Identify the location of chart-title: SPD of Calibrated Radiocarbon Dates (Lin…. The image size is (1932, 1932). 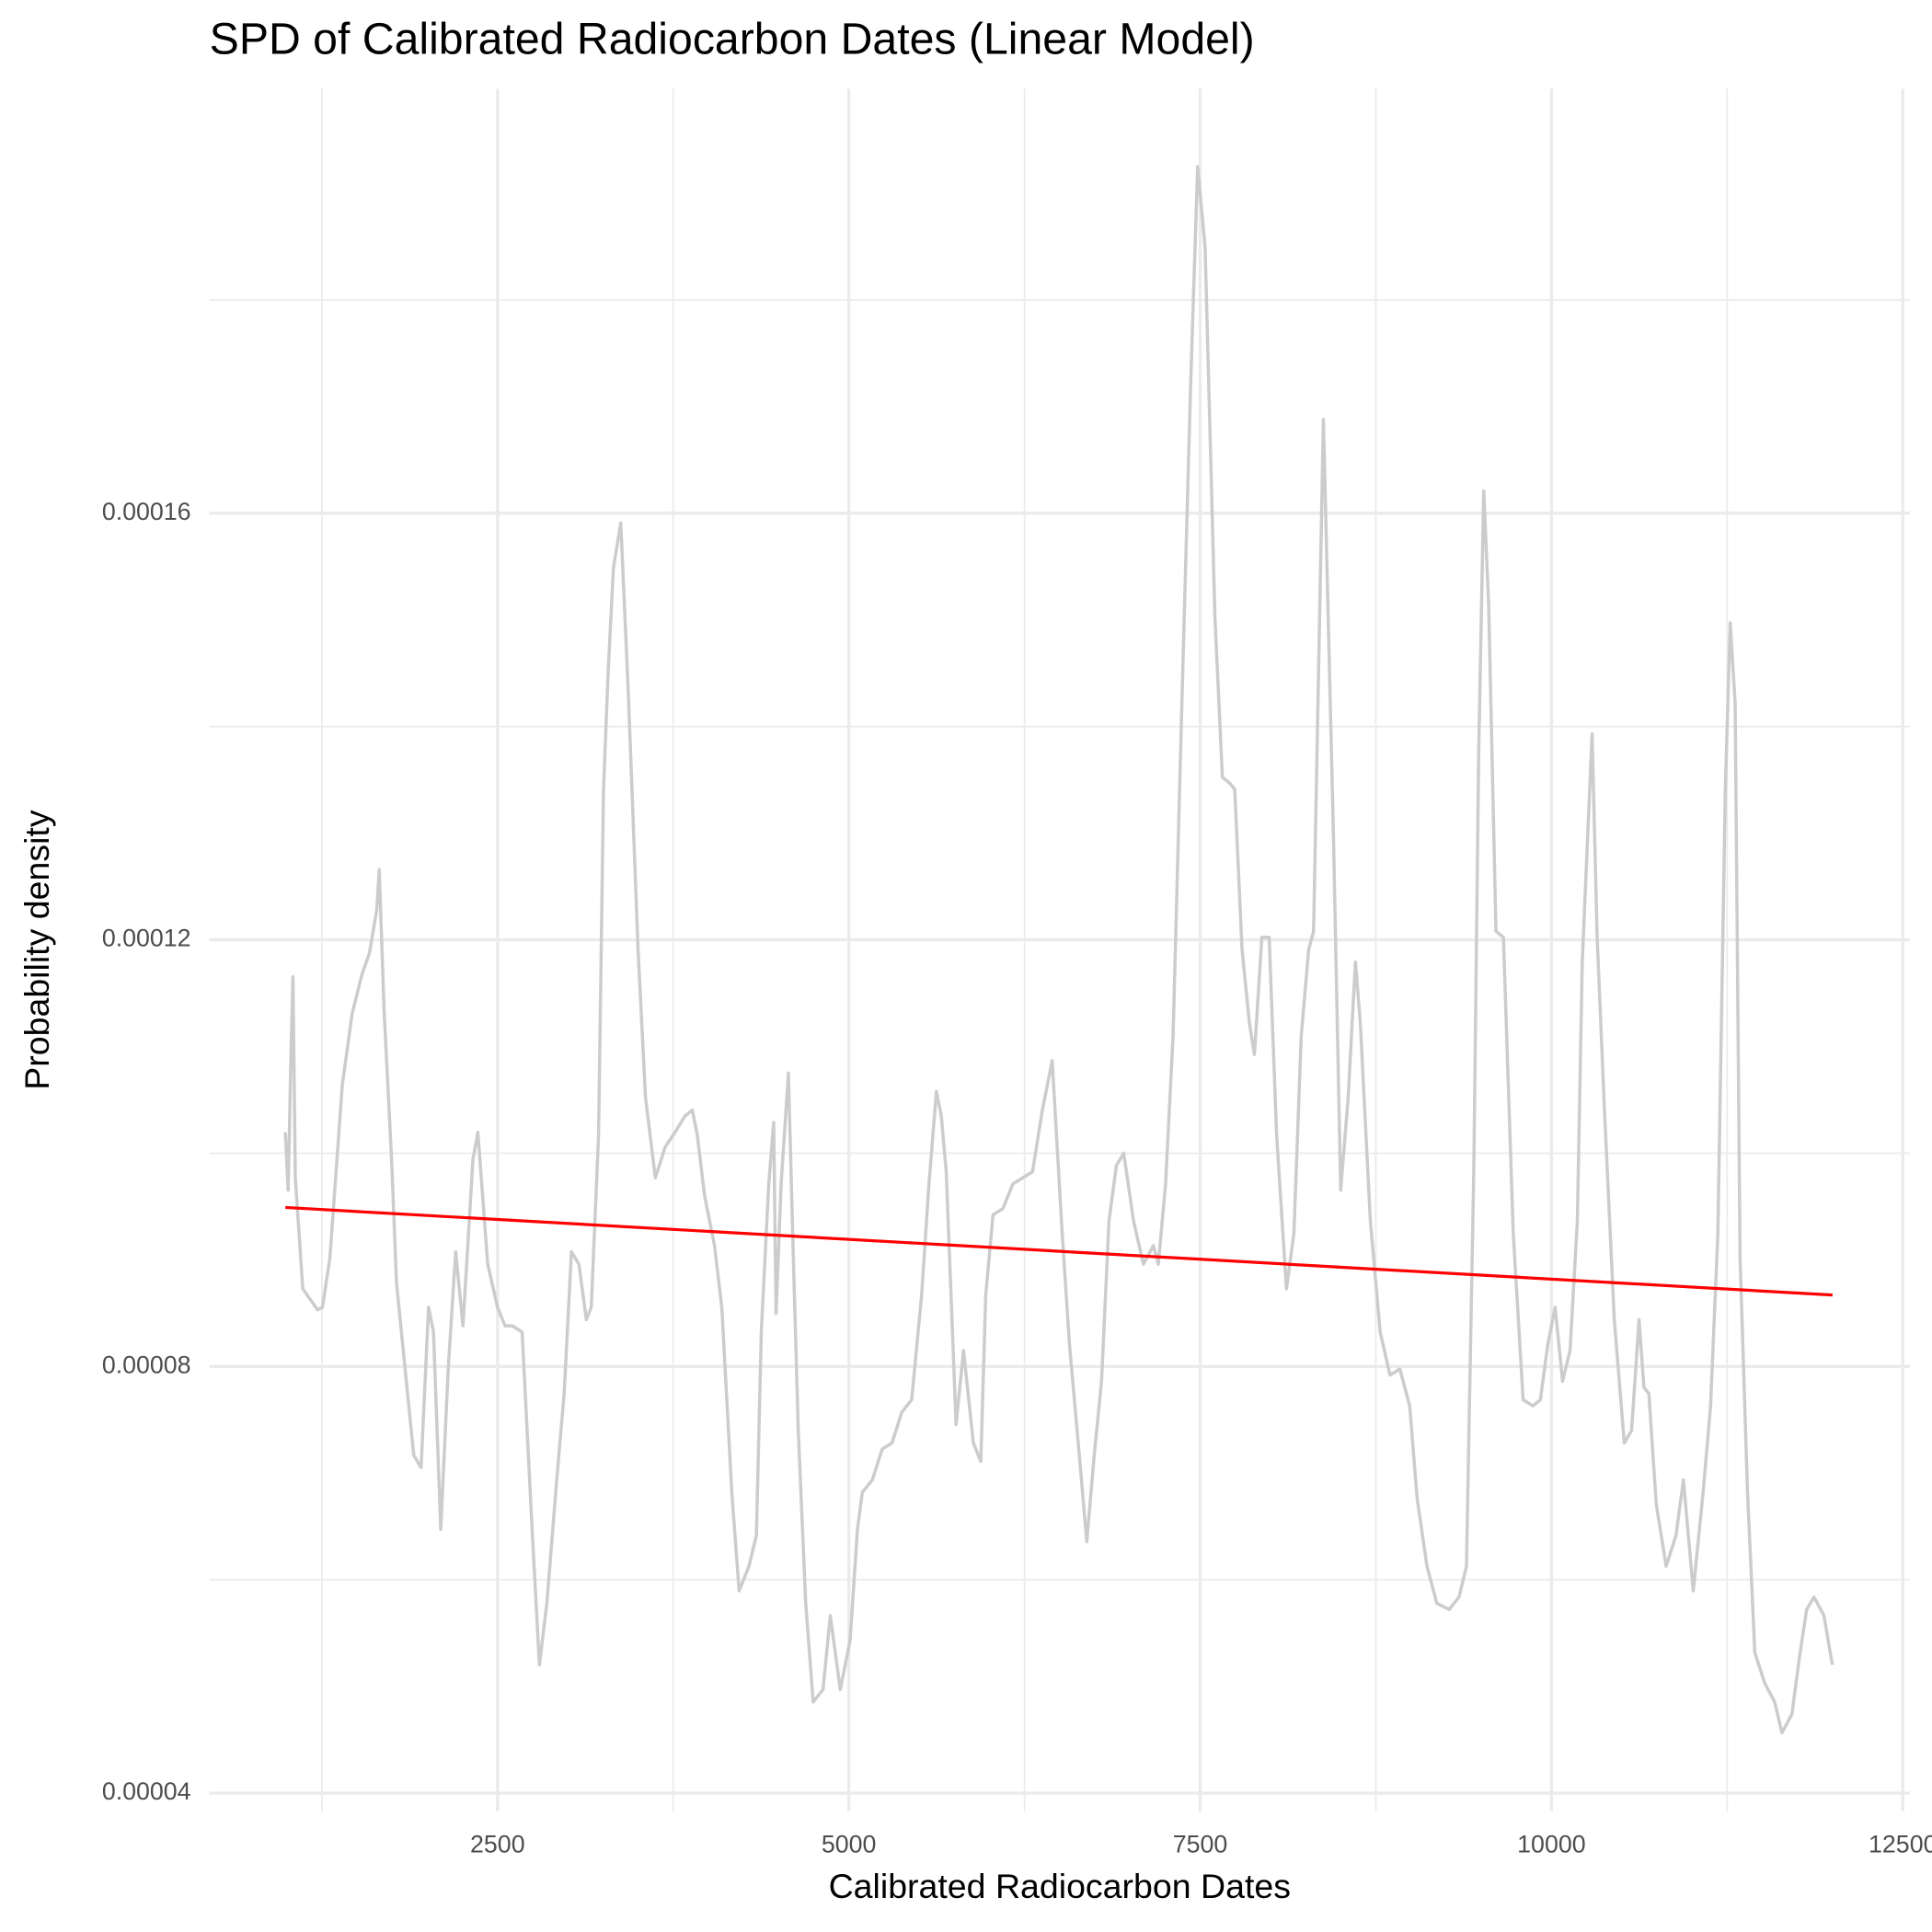
(732, 38).